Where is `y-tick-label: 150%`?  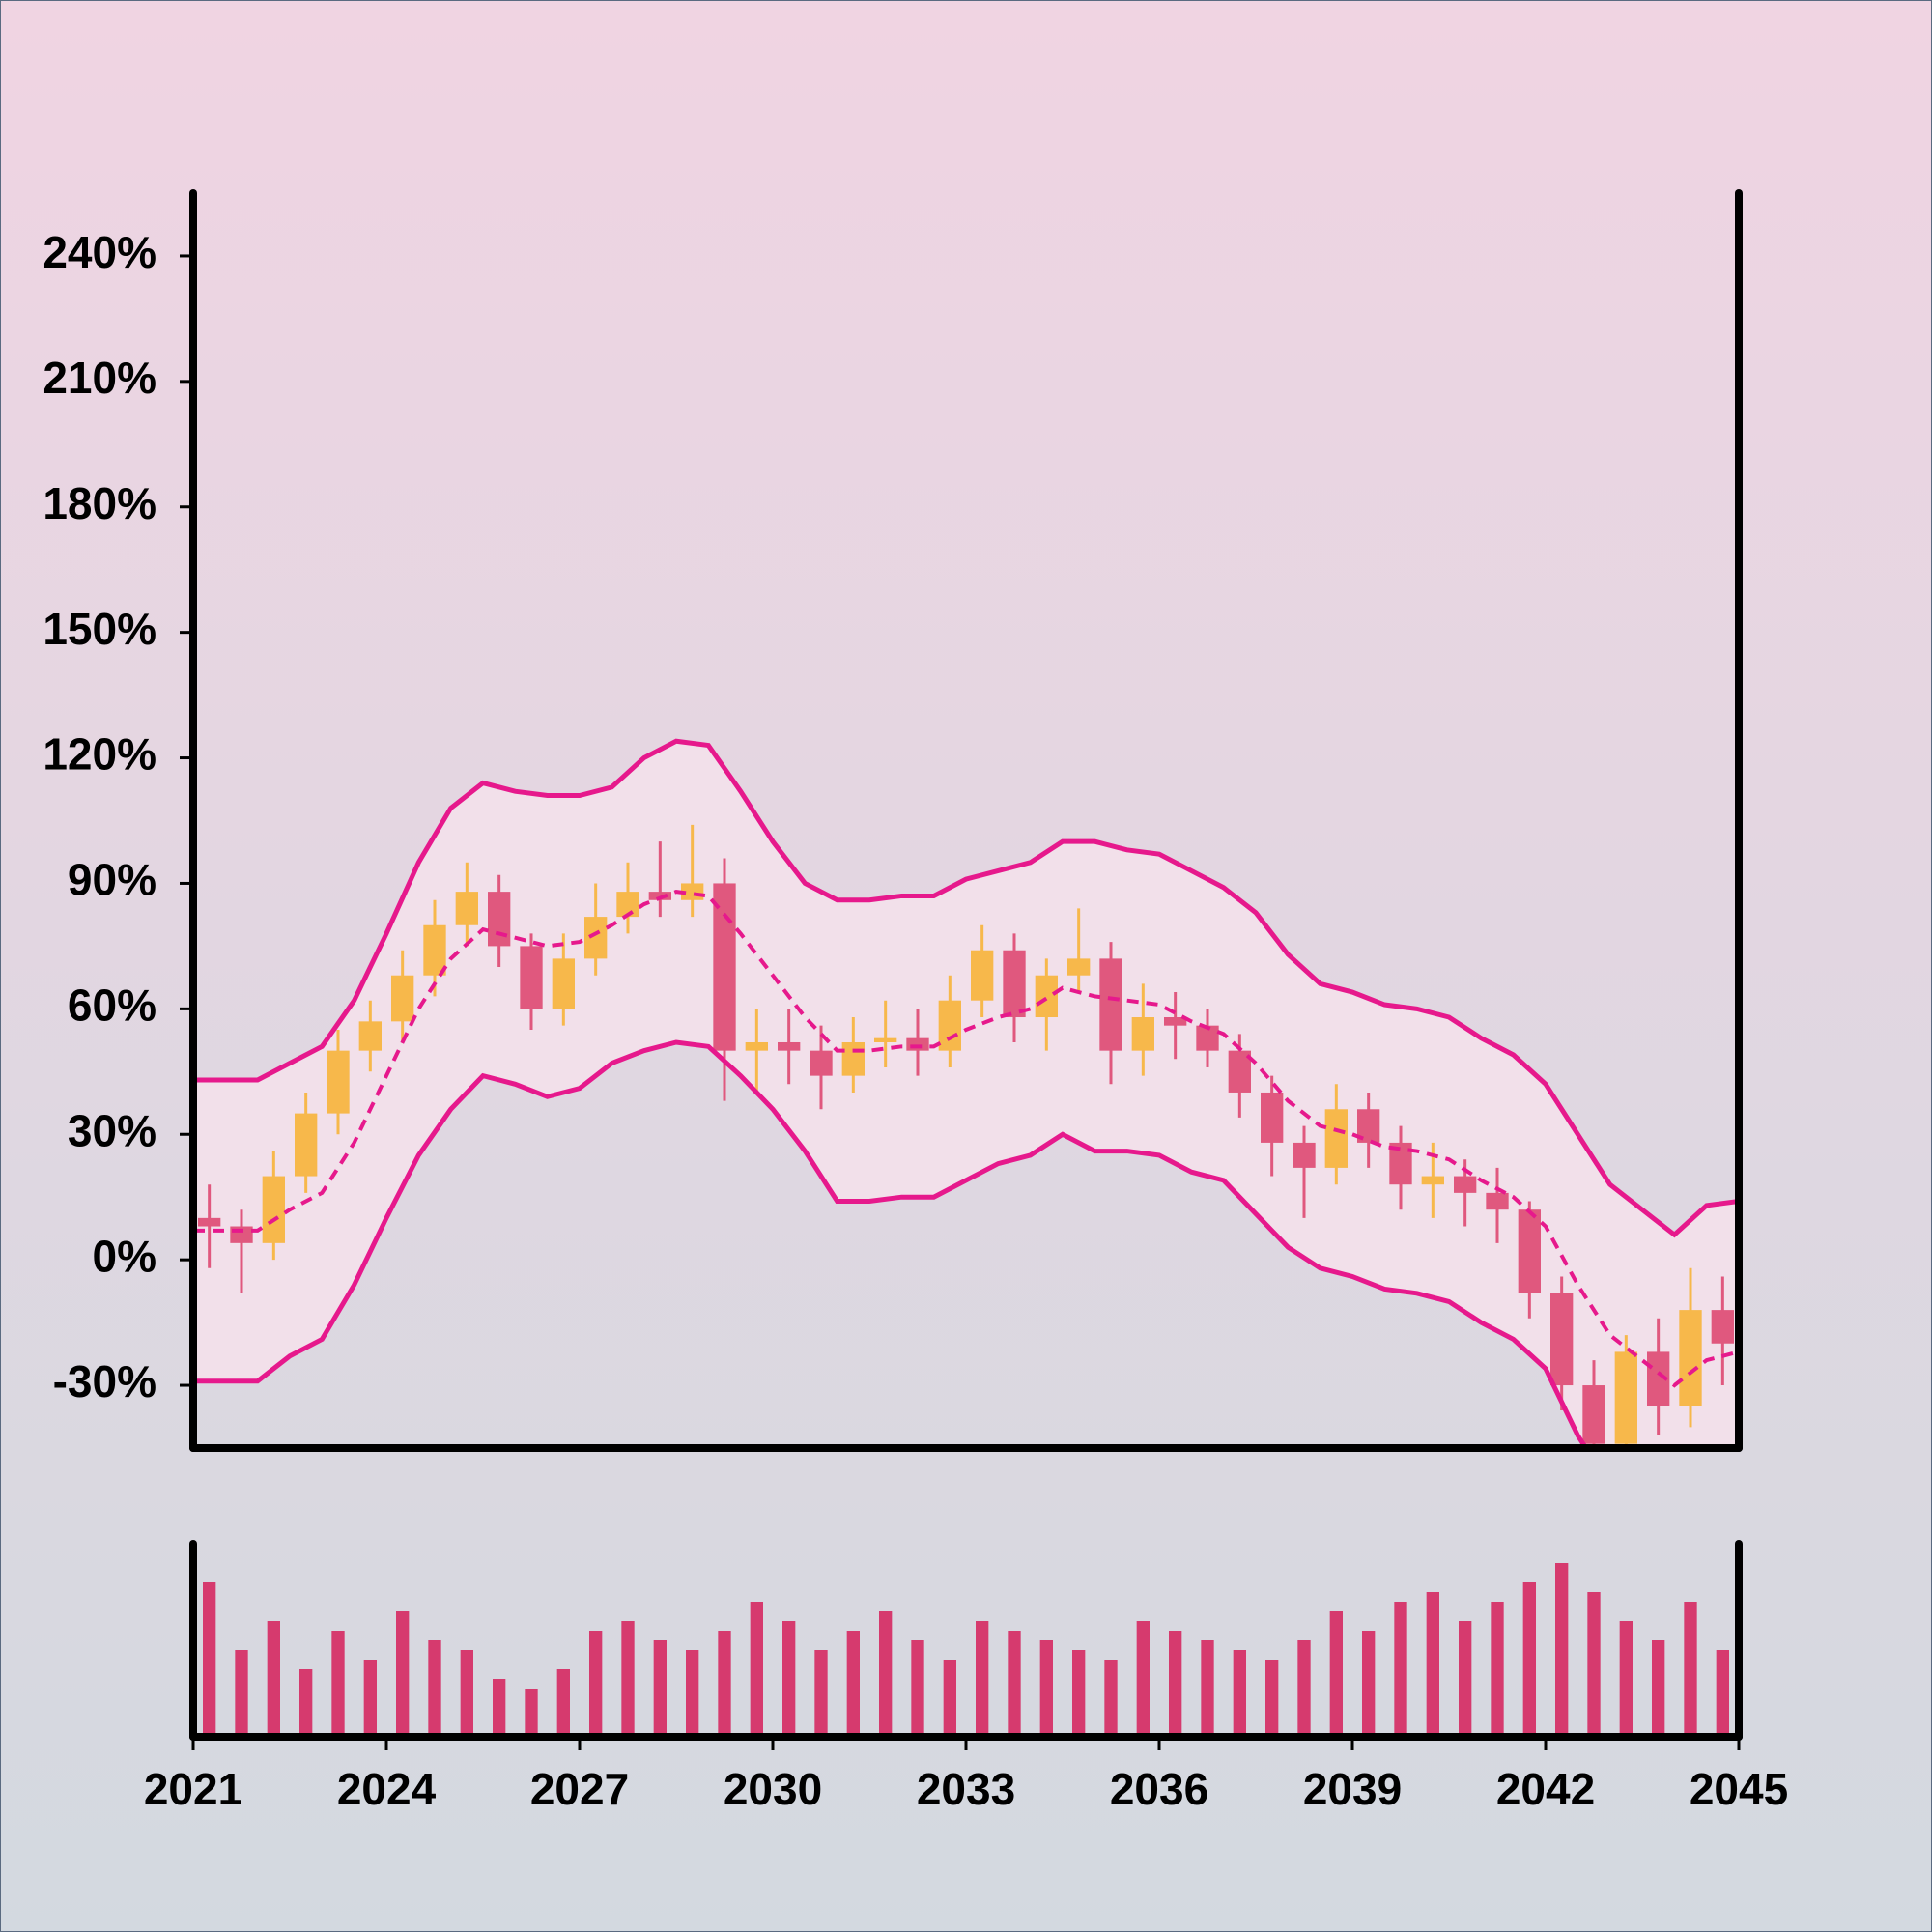
y-tick-label: 150% is located at coordinates (99, 629).